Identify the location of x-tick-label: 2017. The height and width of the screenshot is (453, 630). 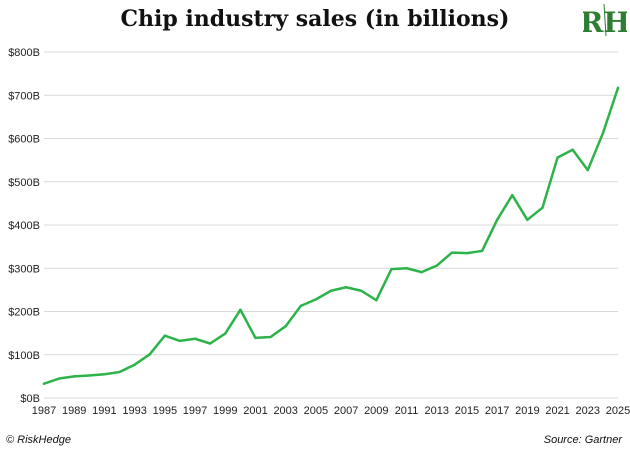
(497, 411).